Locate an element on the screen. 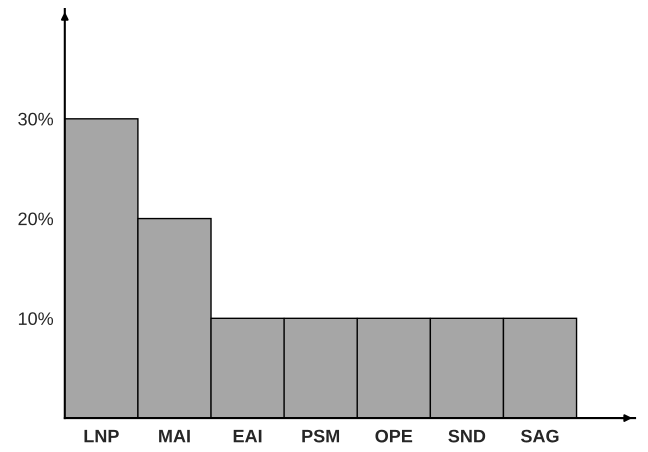 The image size is (648, 452). x-tick-label: PSM is located at coordinates (321, 436).